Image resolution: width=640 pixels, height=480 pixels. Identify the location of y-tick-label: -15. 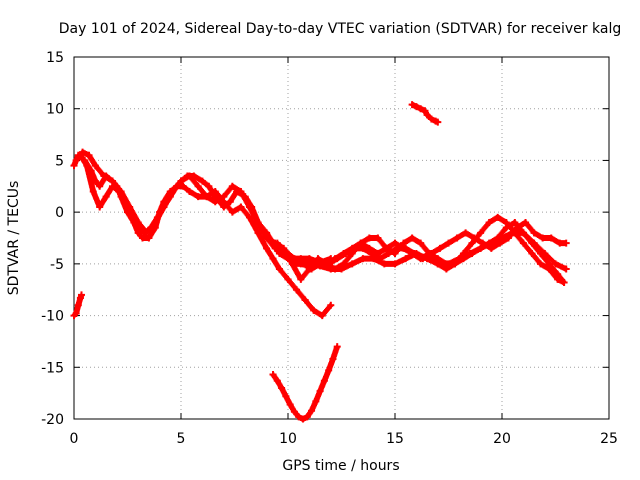
(52, 368).